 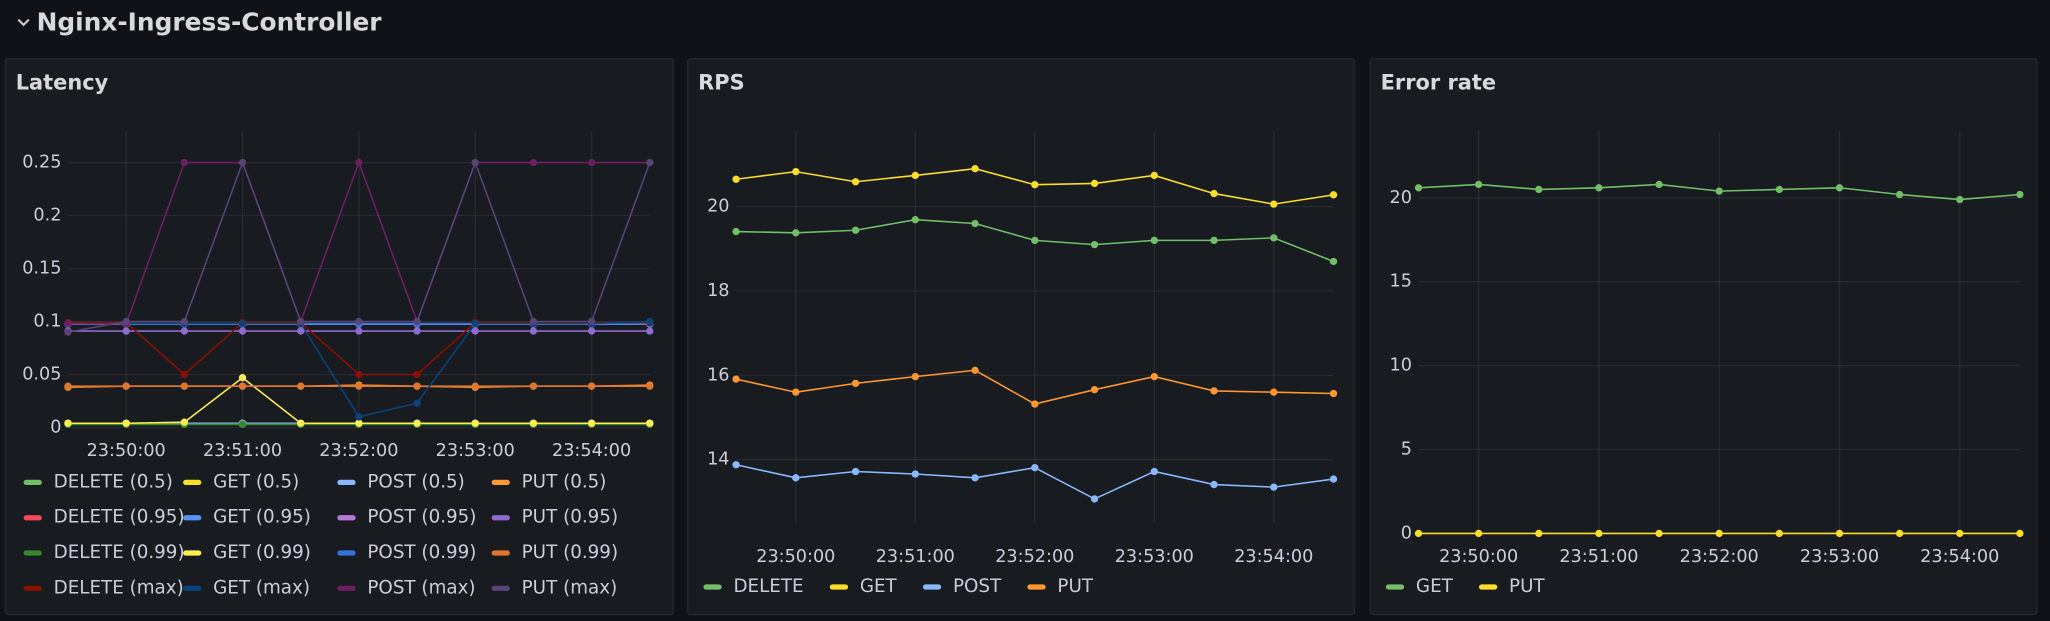 I want to click on y-tick-label: 10, so click(x=1401, y=366).